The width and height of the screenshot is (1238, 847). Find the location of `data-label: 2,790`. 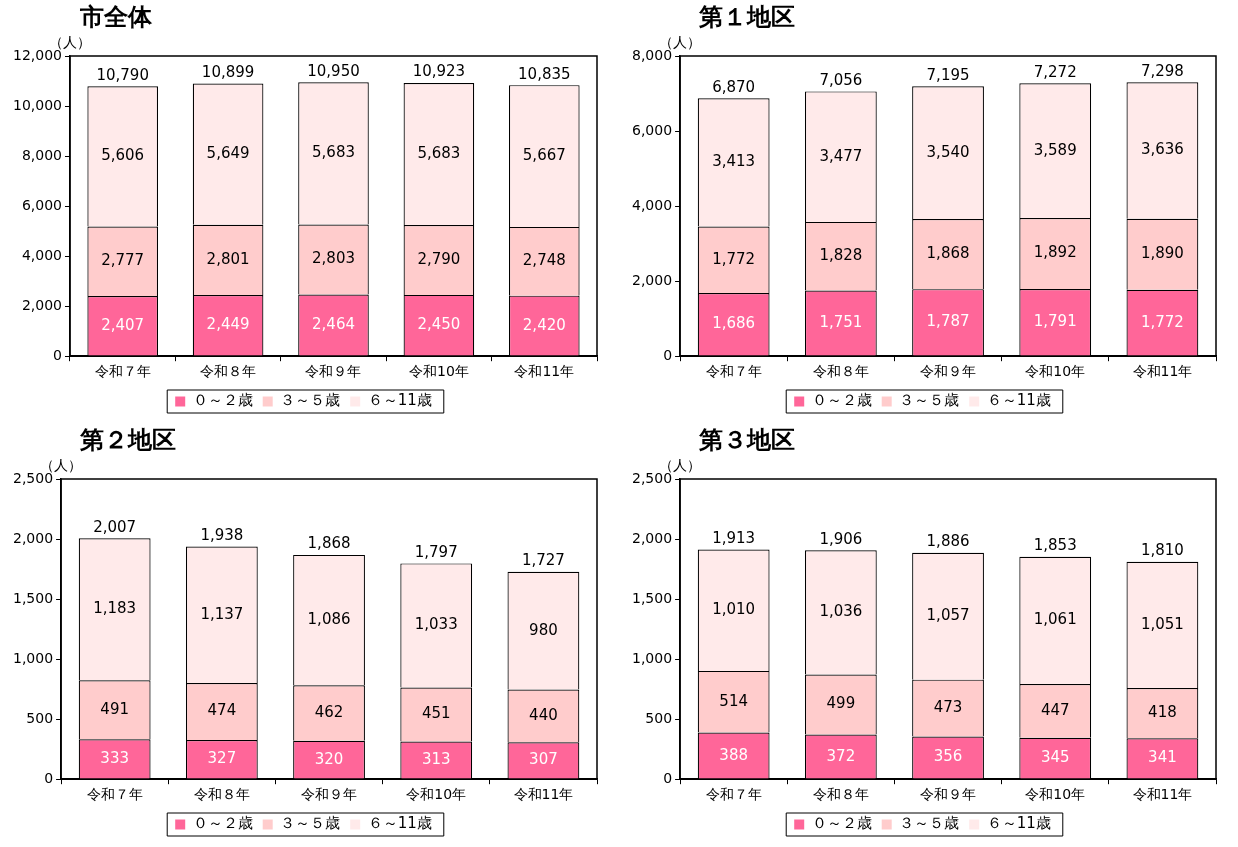

data-label: 2,790 is located at coordinates (439, 258).